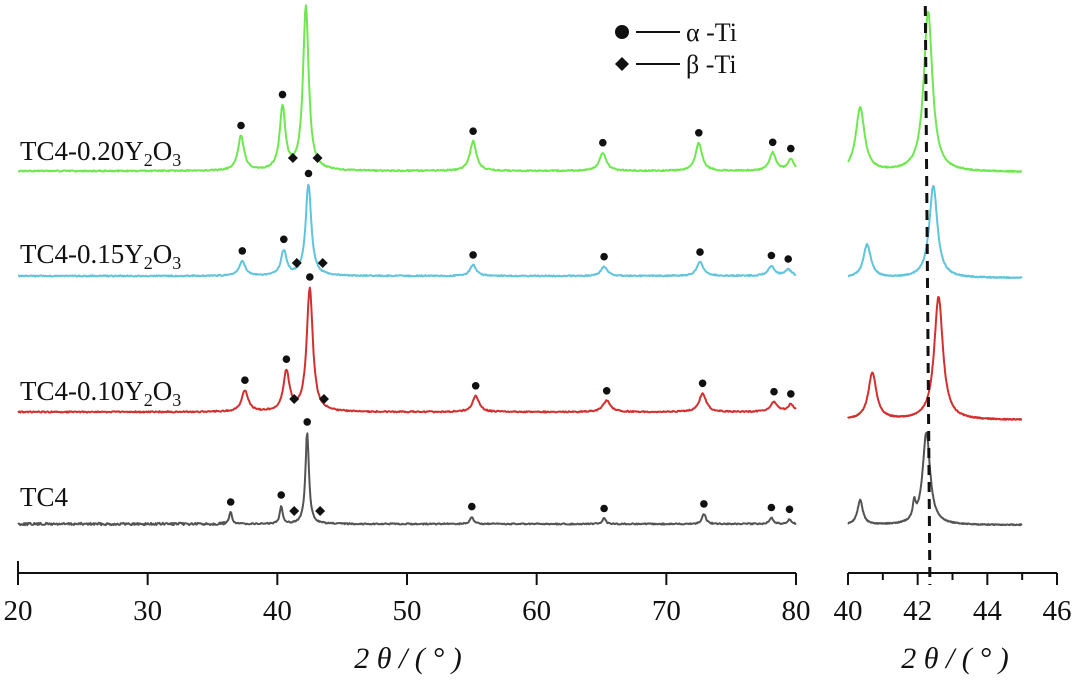 This screenshot has width=1080, height=680. Describe the element at coordinates (407, 611) in the screenshot. I see `x-tick-label-full: 50` at that location.